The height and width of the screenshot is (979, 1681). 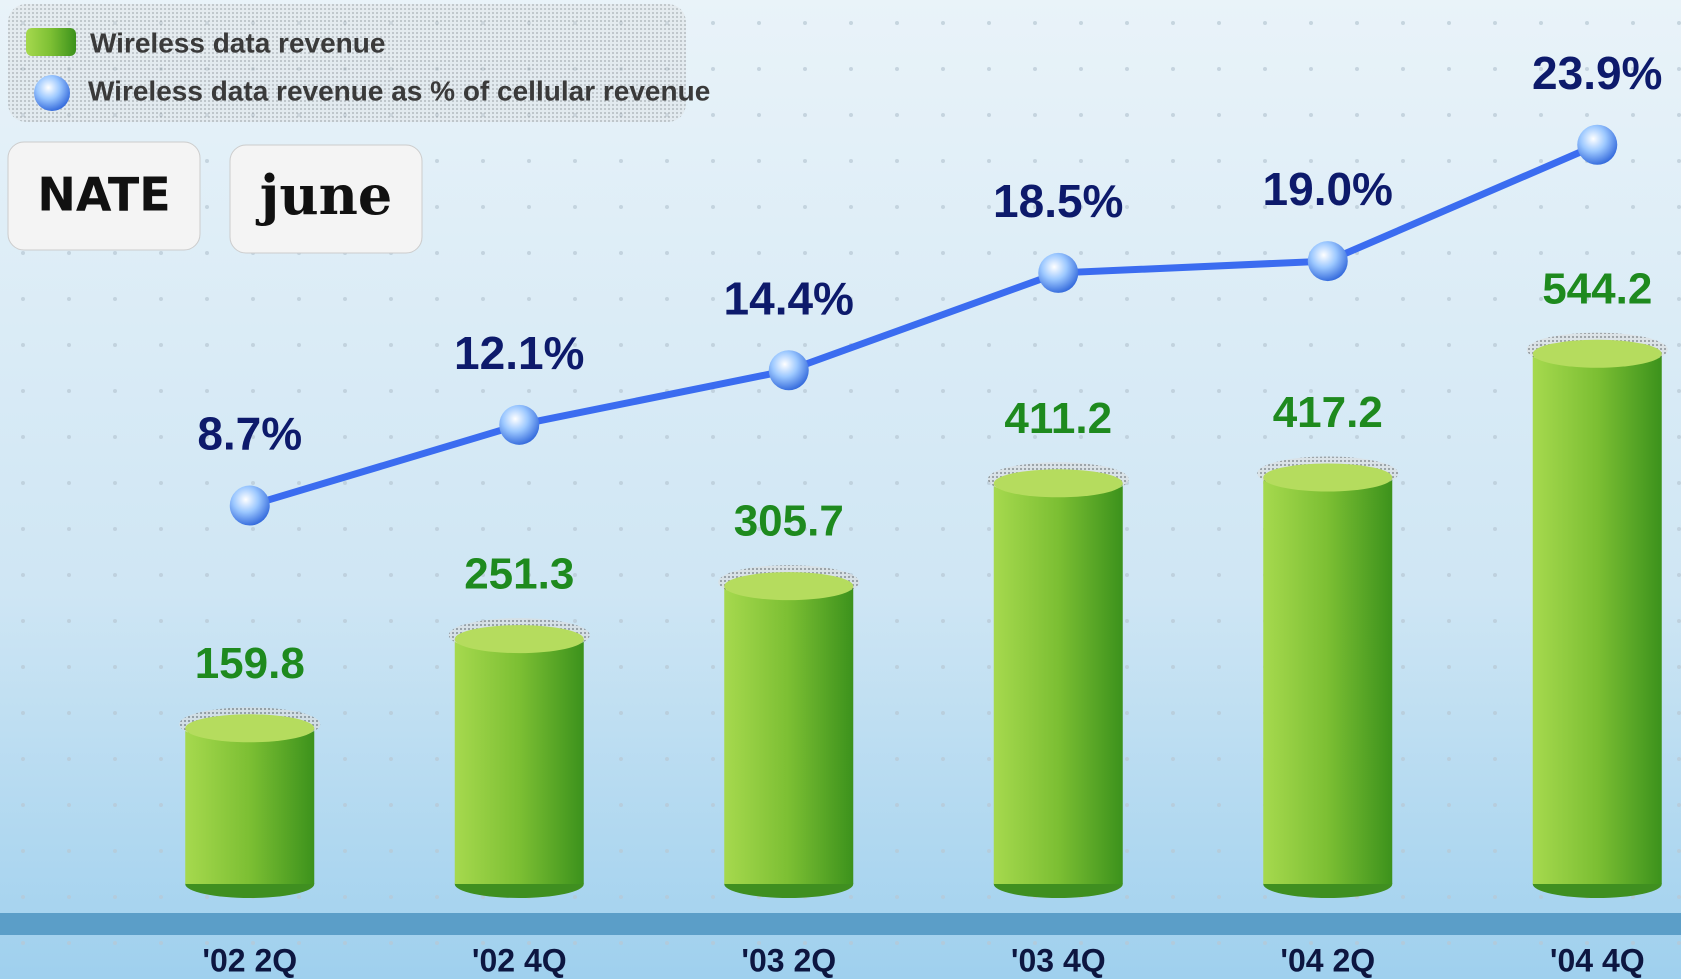 I want to click on data-label: 14.4%, so click(x=789, y=298).